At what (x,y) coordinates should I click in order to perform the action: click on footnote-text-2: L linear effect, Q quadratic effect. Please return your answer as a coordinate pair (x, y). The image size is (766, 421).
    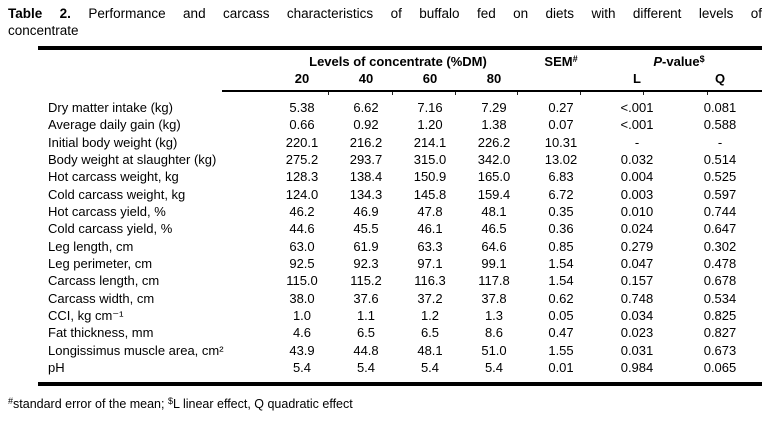
    Looking at the image, I should click on (262, 403).